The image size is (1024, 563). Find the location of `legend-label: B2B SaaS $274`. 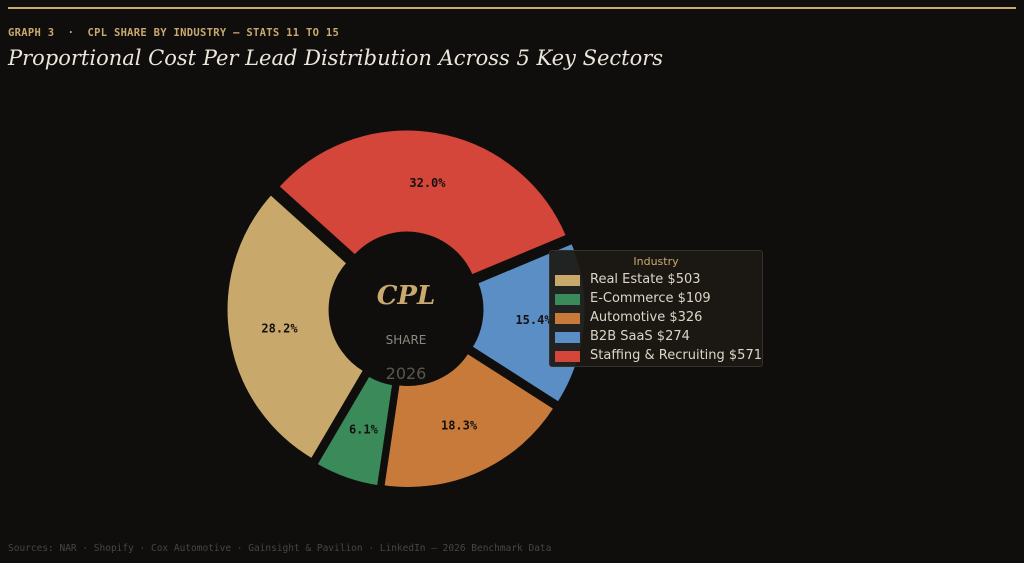

legend-label: B2B SaaS $274 is located at coordinates (640, 336).